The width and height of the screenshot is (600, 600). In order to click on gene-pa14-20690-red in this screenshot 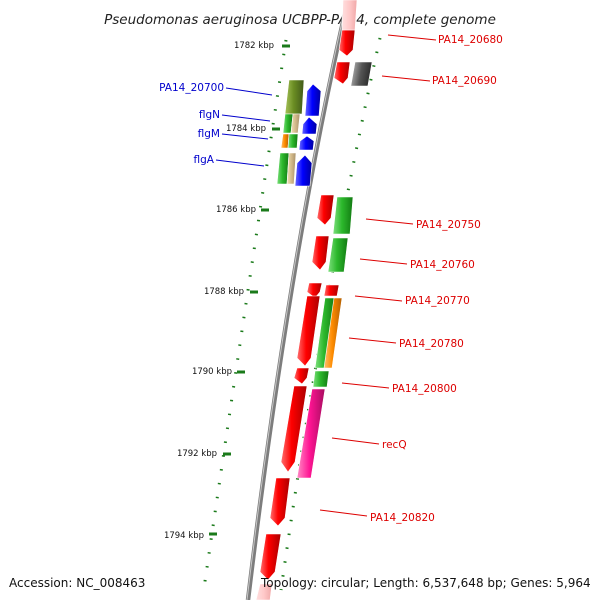, I will do `click(342, 73)`.